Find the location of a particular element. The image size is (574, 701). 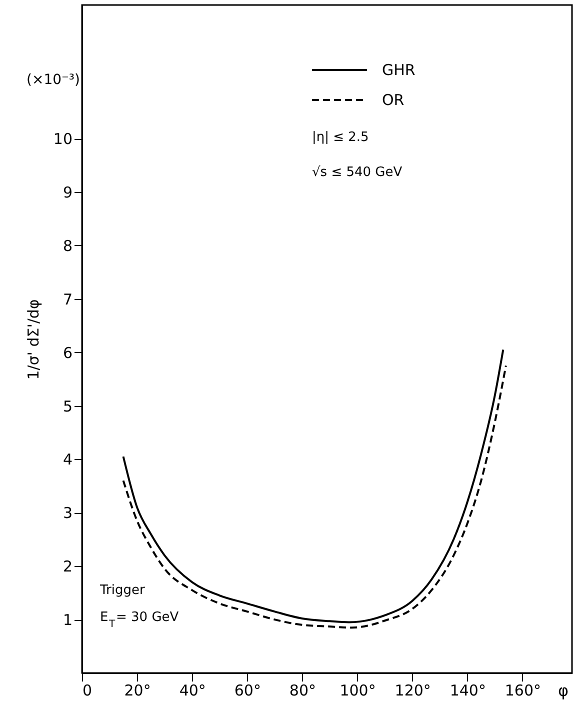

annotation: √s ≤ 540 GeV is located at coordinates (357, 172).